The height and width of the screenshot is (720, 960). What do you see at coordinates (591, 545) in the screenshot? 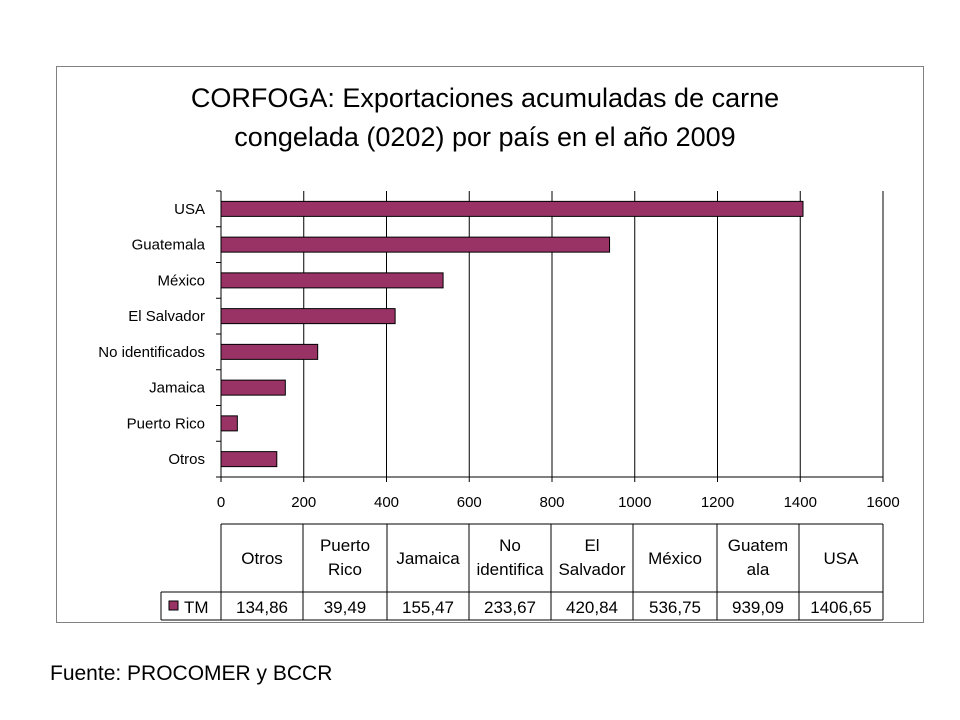
I see `table-header: El` at bounding box center [591, 545].